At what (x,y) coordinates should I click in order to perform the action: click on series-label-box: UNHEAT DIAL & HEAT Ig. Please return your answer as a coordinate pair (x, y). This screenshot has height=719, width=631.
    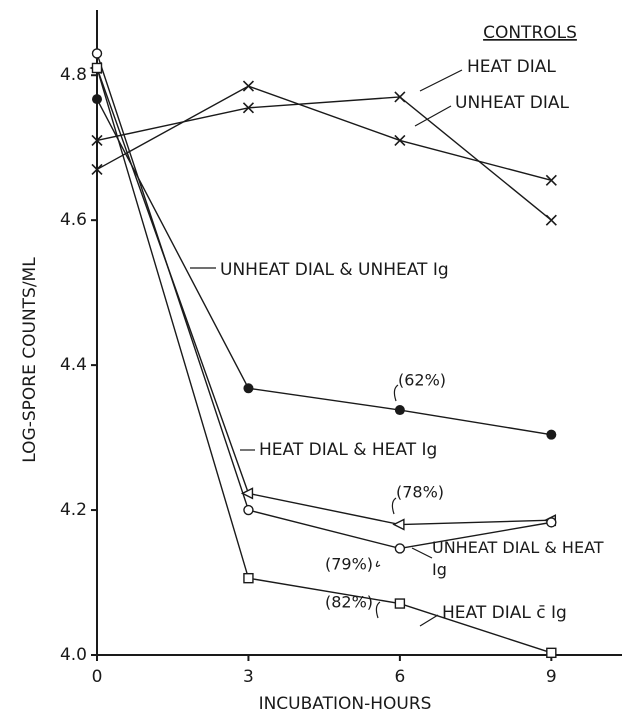
    Looking at the image, I should click on (518, 558).